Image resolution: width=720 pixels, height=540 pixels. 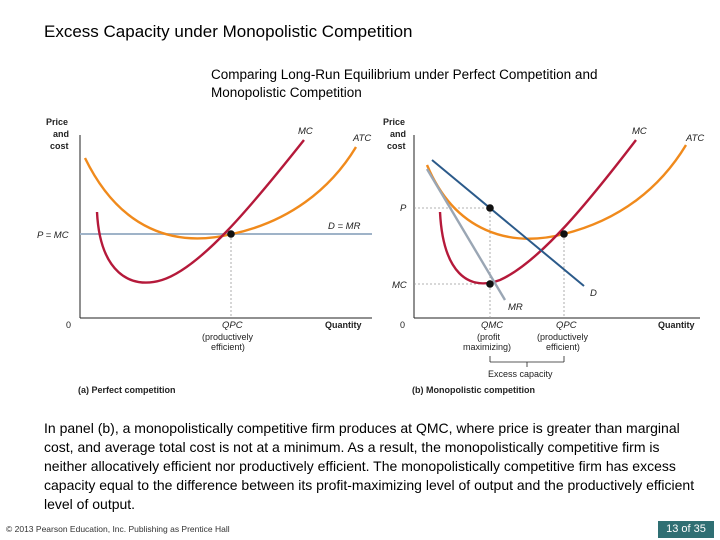 I want to click on panel-b-min-atc-point, so click(x=564, y=234).